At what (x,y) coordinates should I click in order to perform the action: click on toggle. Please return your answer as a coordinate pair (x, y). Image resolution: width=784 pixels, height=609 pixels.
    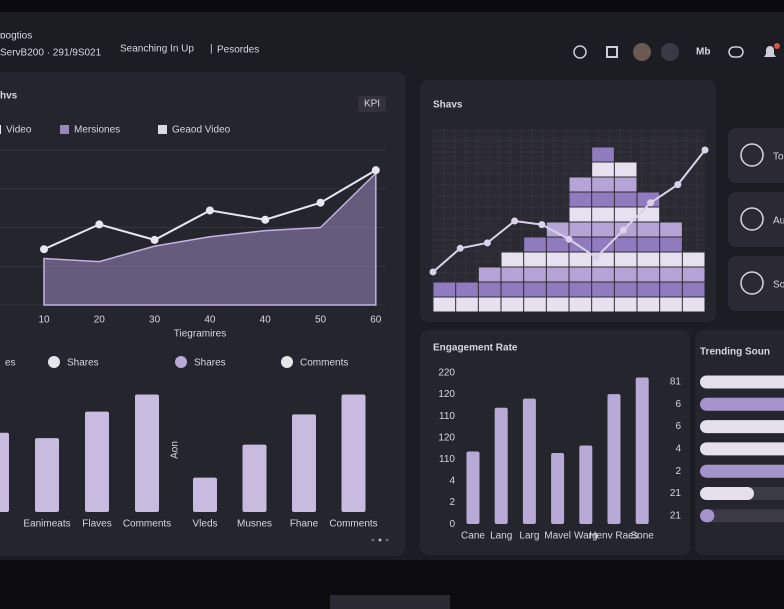
    Looking at the image, I should click on (736, 52).